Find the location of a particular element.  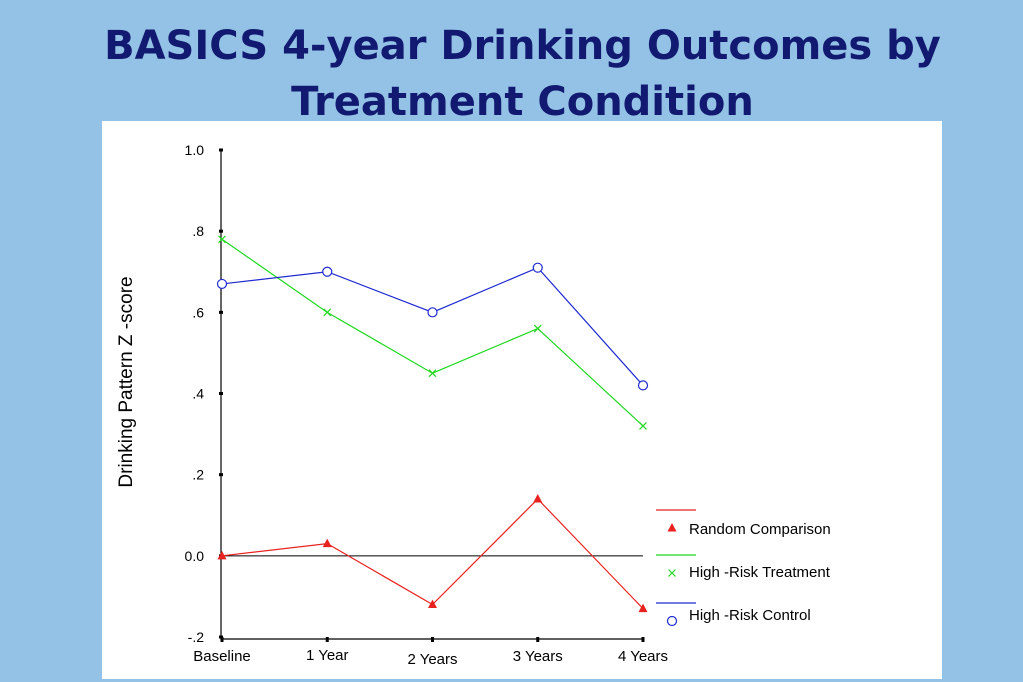

y-axis-label: Drinking Pattern Z -score is located at coordinates (126, 381).